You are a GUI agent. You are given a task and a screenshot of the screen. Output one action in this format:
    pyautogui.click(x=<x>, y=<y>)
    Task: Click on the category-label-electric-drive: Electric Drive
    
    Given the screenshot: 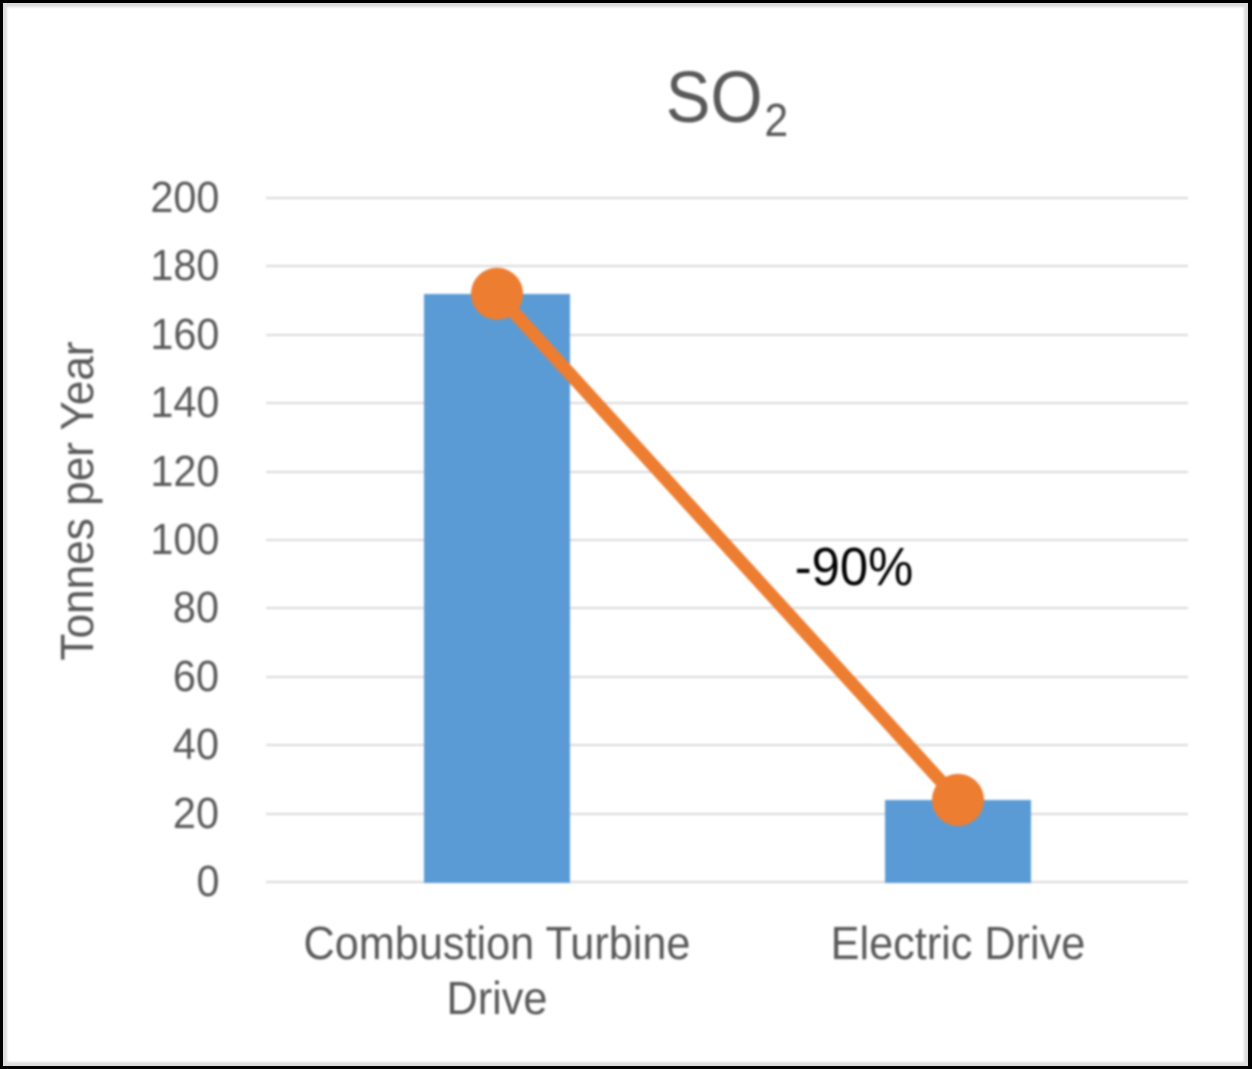 What is the action you would take?
    pyautogui.click(x=958, y=943)
    